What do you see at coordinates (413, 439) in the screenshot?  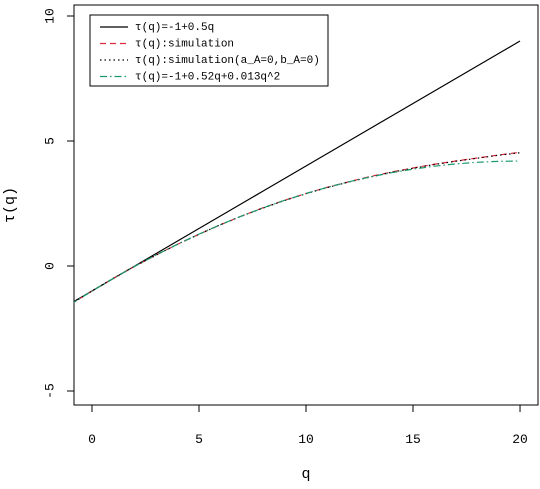 I see `x-tick-label: 15` at bounding box center [413, 439].